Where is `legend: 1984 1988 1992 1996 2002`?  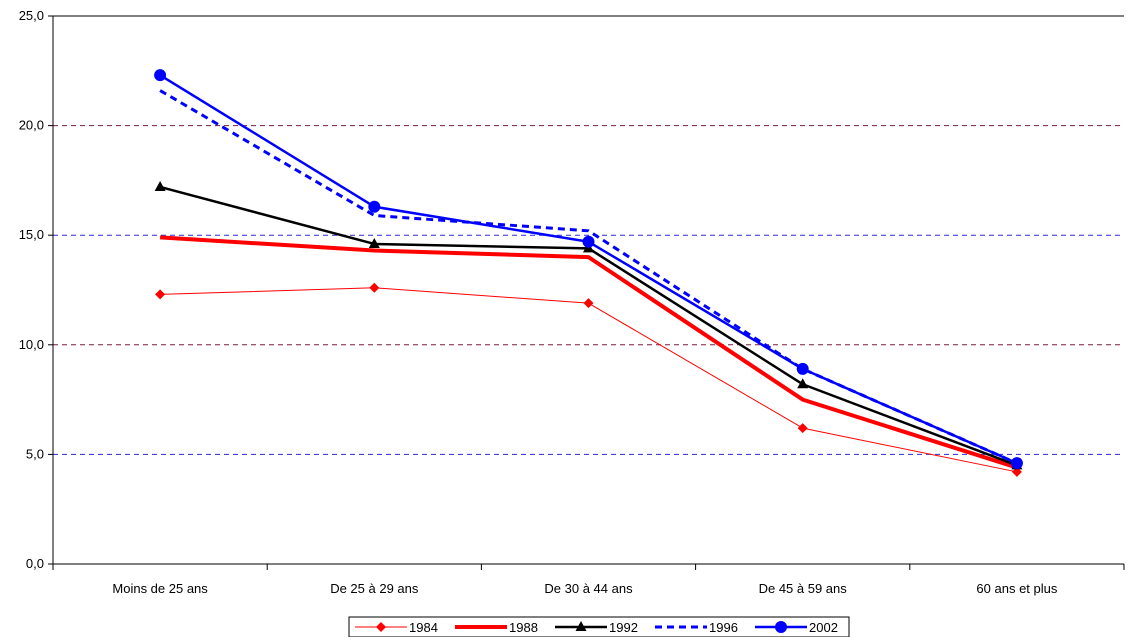 legend: 1984 1988 1992 1996 2002 is located at coordinates (599, 626).